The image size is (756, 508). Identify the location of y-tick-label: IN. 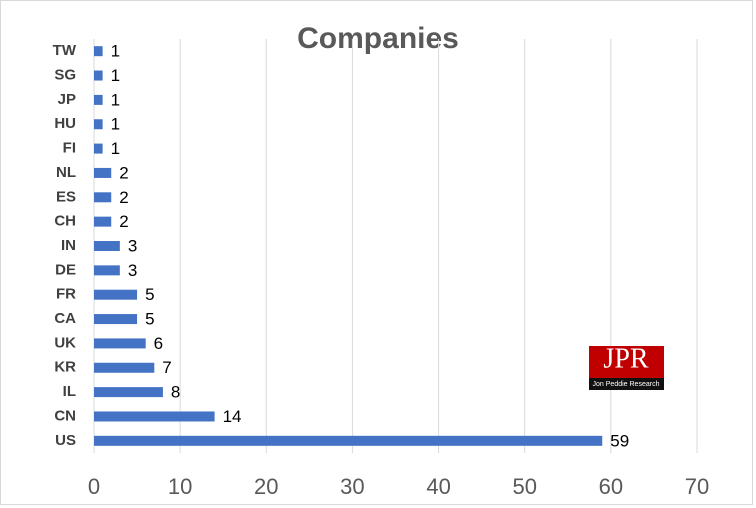
(68, 245).